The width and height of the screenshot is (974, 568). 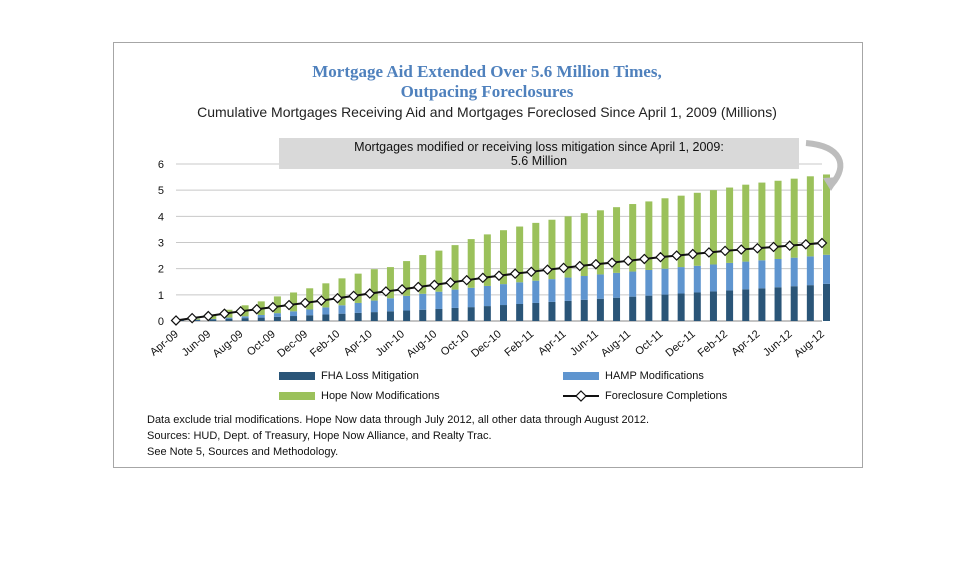 What do you see at coordinates (196, 343) in the screenshot?
I see `x-tick-label: Jun-09` at bounding box center [196, 343].